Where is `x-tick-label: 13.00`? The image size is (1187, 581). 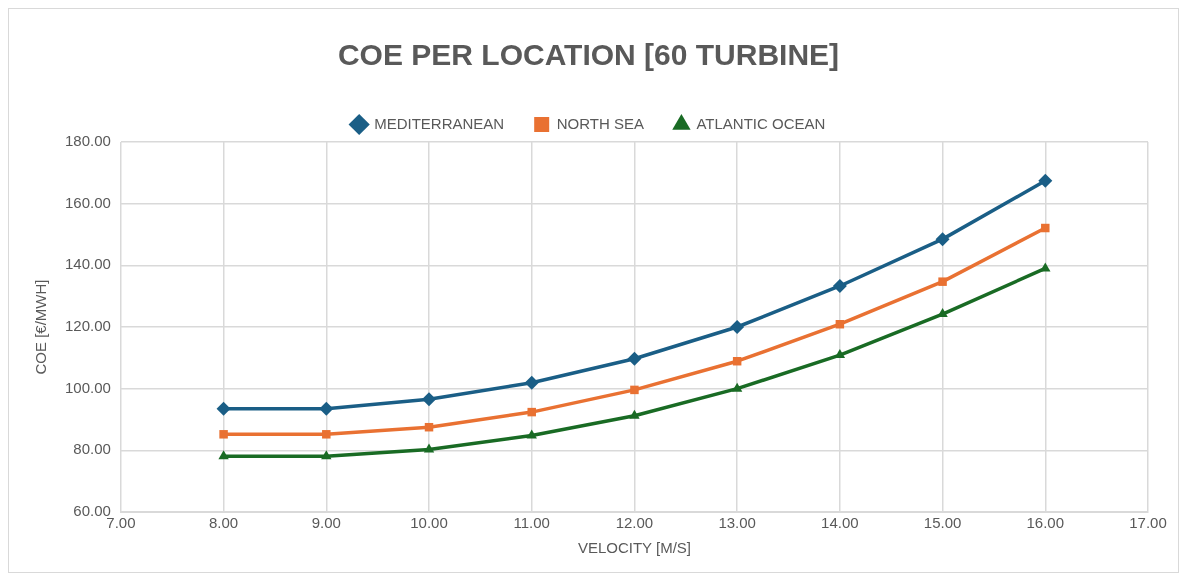 x-tick-label: 13.00 is located at coordinates (737, 523).